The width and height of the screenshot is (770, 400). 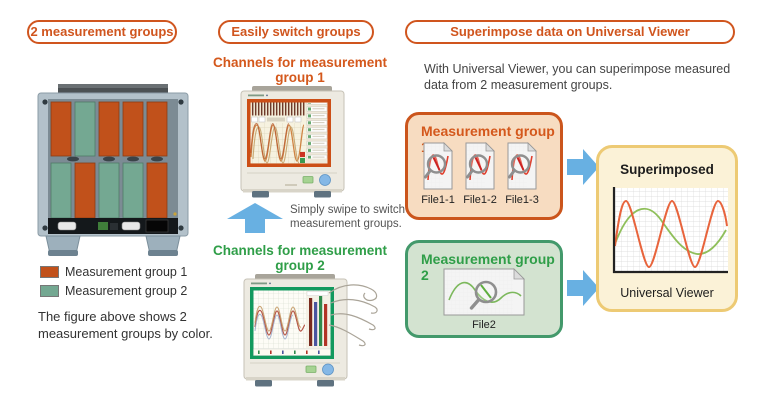 I want to click on left-caption-line1: The figure above shows 2, so click(x=112, y=316).